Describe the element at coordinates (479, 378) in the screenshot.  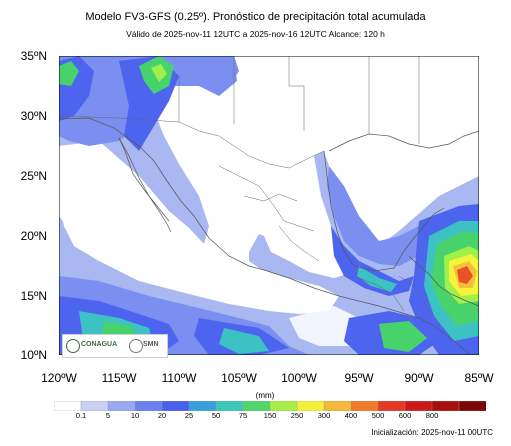
I see `x-tick-label: 85ºW` at that location.